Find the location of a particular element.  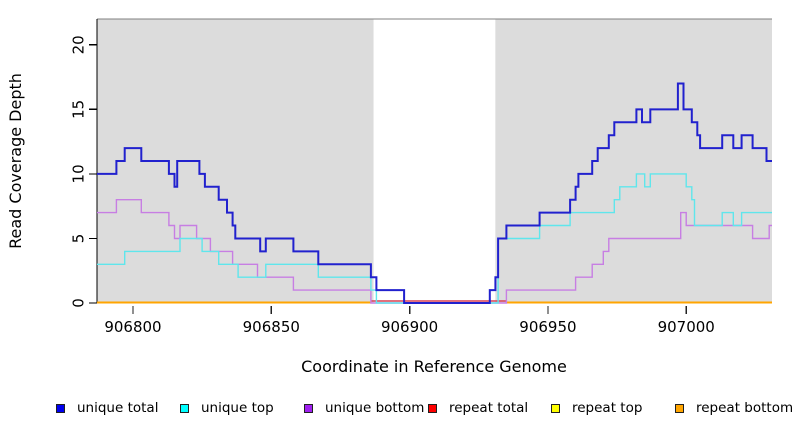

legend-item-unique-top: unique top is located at coordinates (227, 408).